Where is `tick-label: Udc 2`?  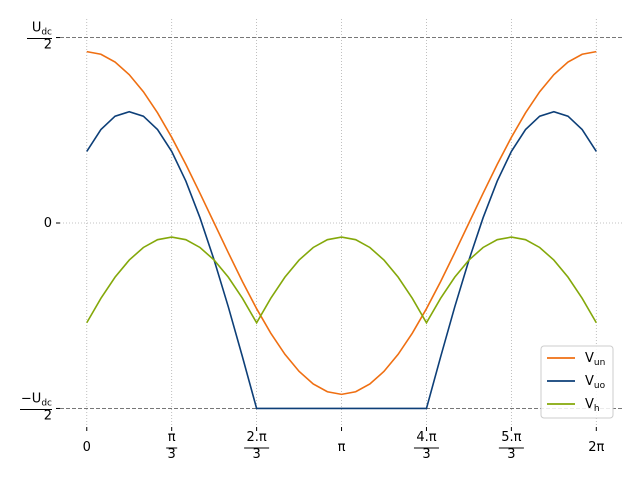
tick-label: Udc 2 is located at coordinates (42, 37).